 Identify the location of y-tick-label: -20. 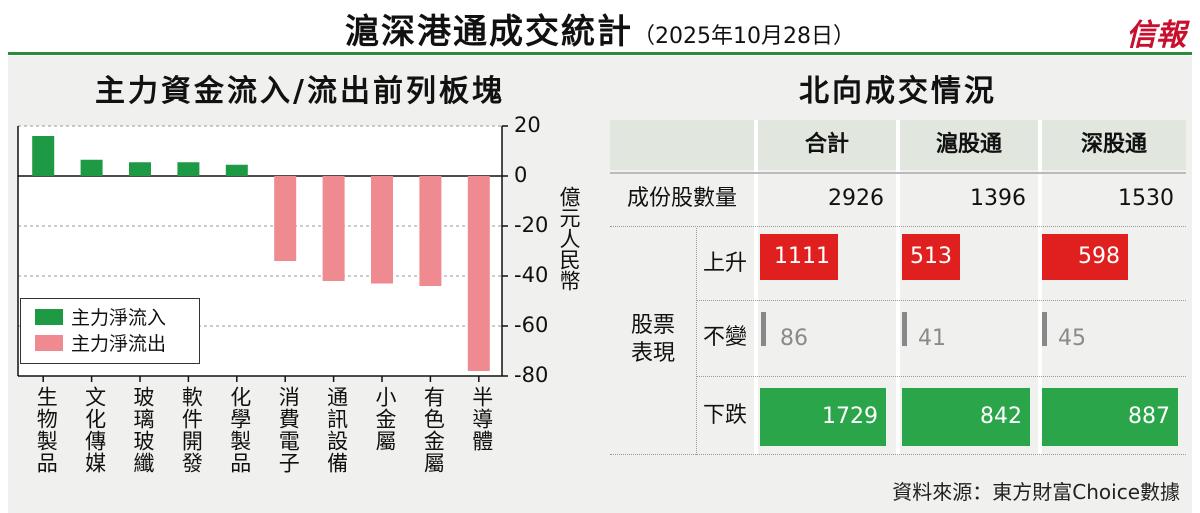
(531, 225).